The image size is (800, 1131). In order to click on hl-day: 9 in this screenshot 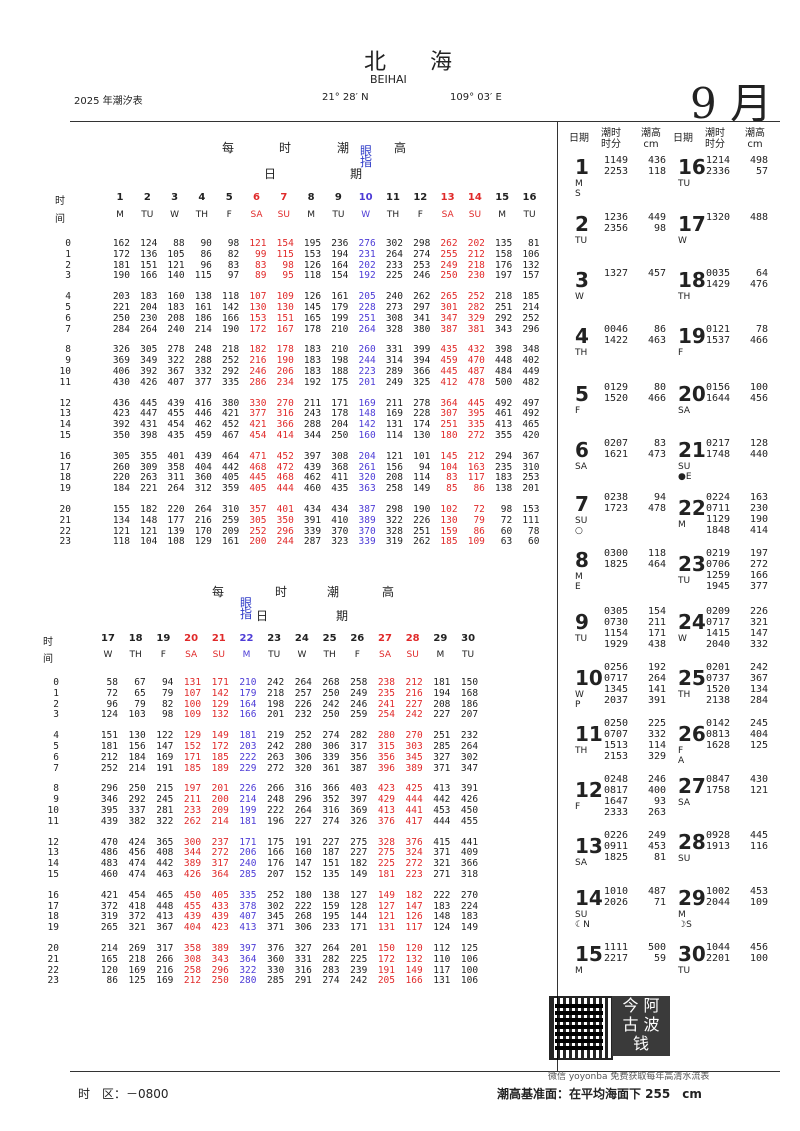, I will do `click(582, 622)`.